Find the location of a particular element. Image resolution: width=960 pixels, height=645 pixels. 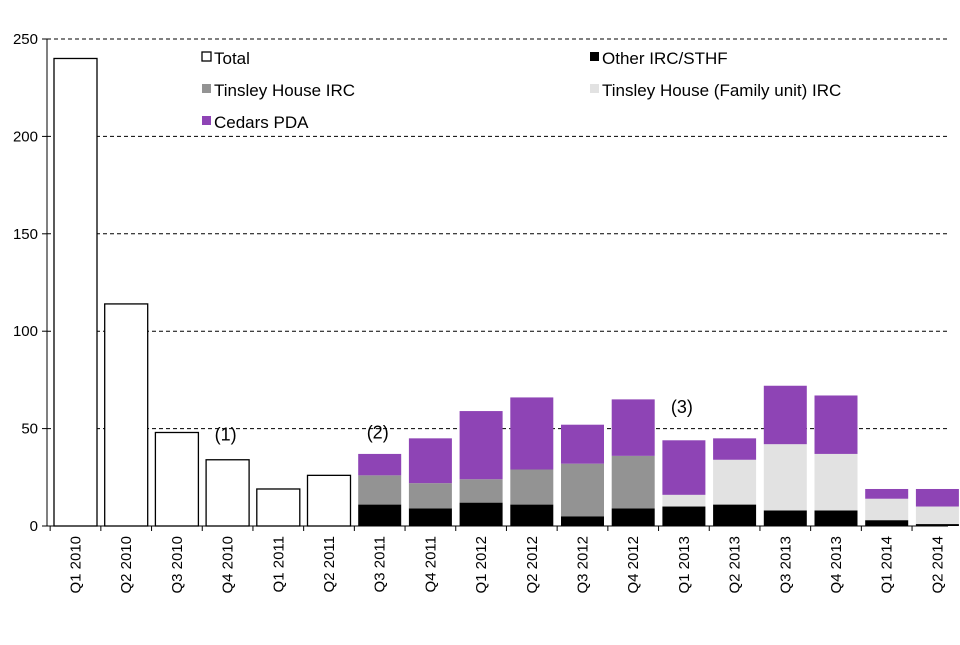

x-tick-label: Q1 2014 is located at coordinates (887, 565).